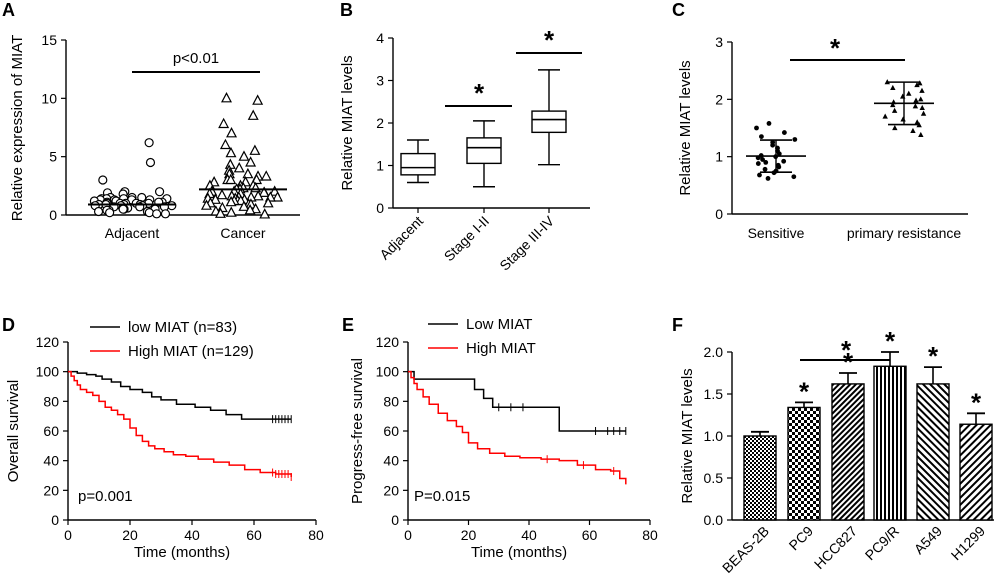  I want to click on x-tick-label: PC9/R, so click(882, 543).